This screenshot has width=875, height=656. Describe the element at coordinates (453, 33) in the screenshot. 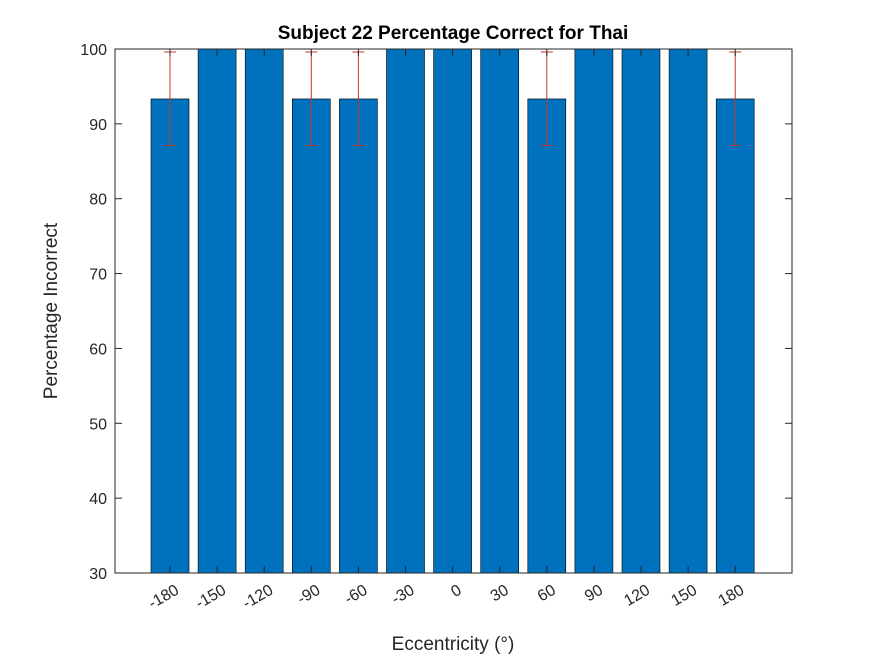

I see `chart-title: Subject 22 Percentage Correct for Thai` at that location.